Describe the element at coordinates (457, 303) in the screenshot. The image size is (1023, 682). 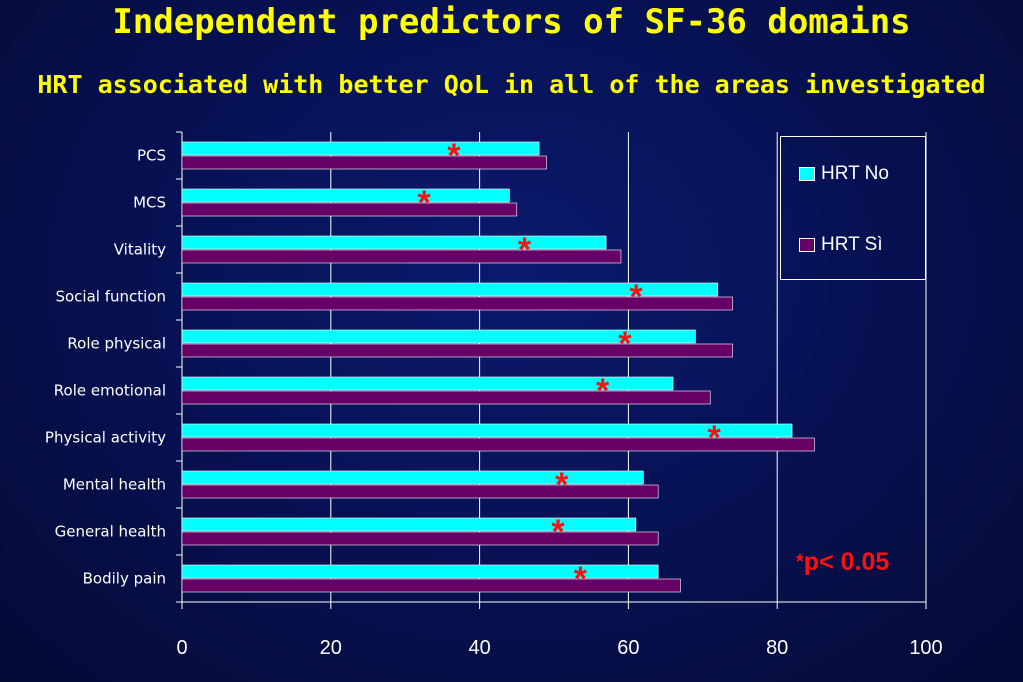
I see `bar-hrt-si-social-function` at that location.